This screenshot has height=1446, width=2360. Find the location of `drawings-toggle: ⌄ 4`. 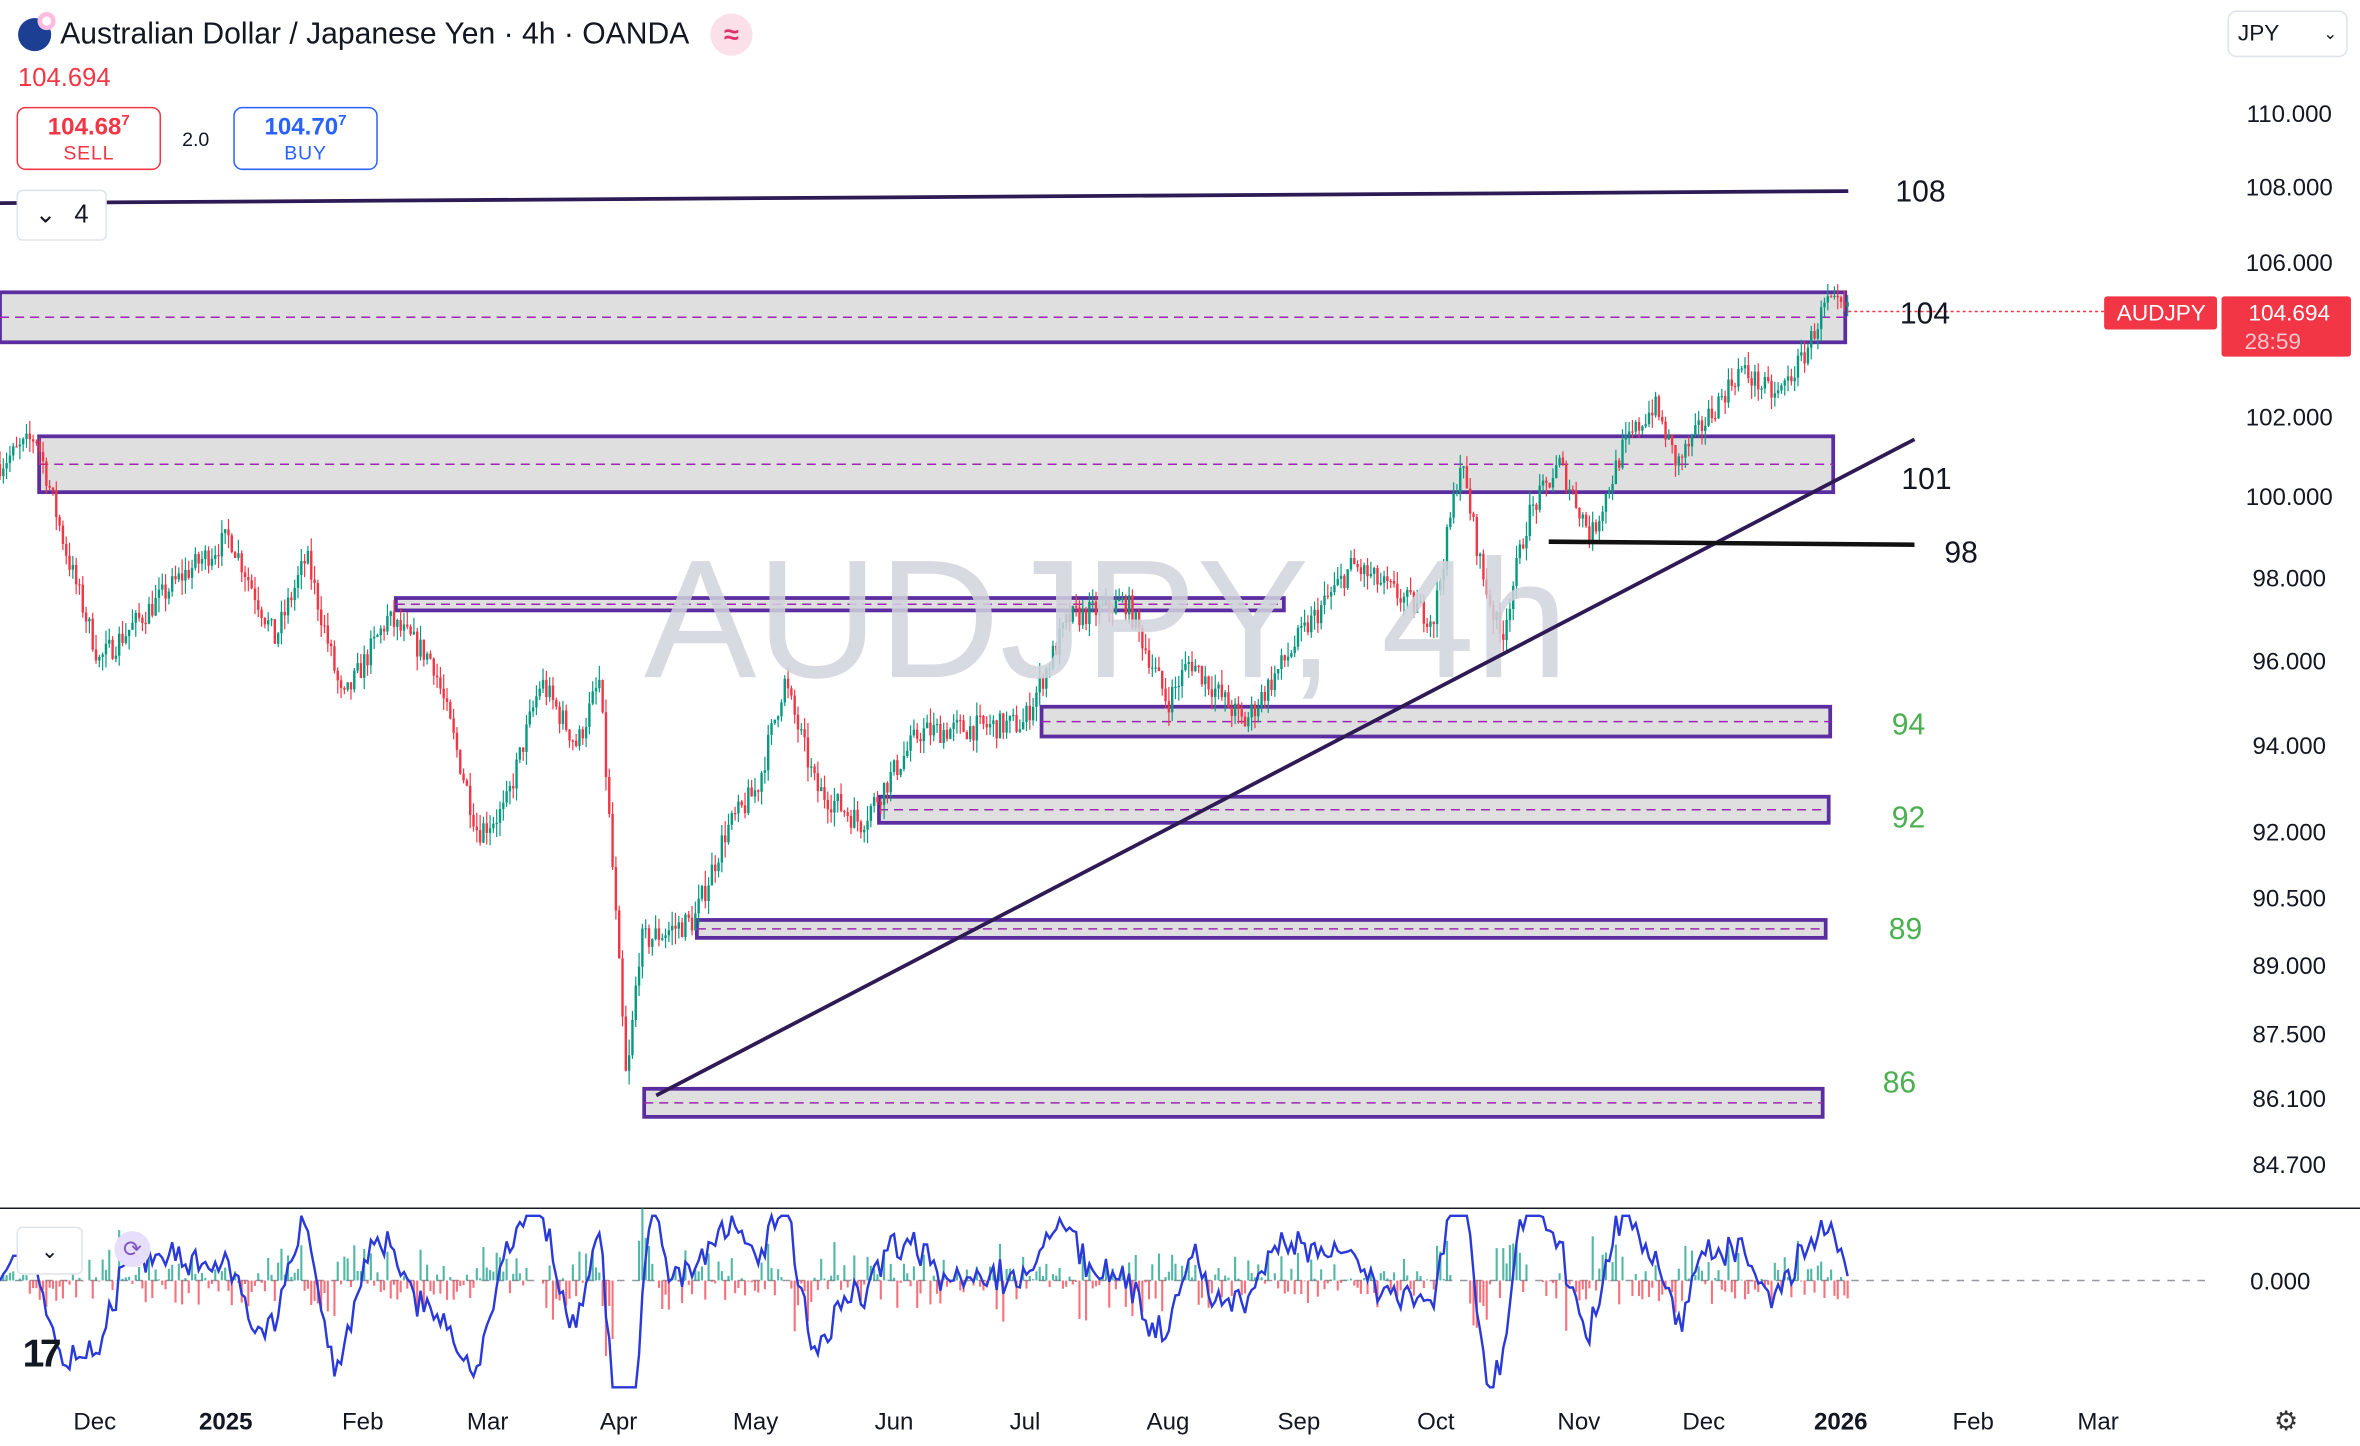

drawings-toggle: ⌄ 4 is located at coordinates (61, 215).